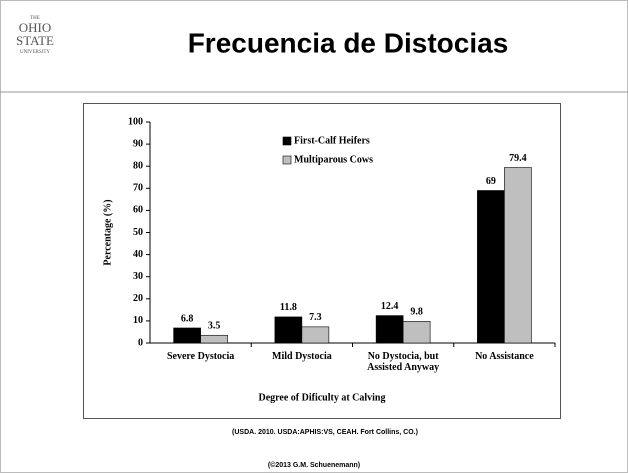 This screenshot has width=628, height=473. I want to click on logo-text: STATE, so click(35, 40).